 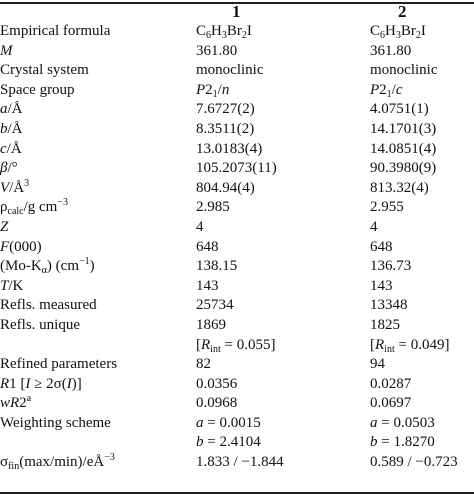 What do you see at coordinates (11, 109) in the screenshot?
I see `row-label: a/Å` at bounding box center [11, 109].